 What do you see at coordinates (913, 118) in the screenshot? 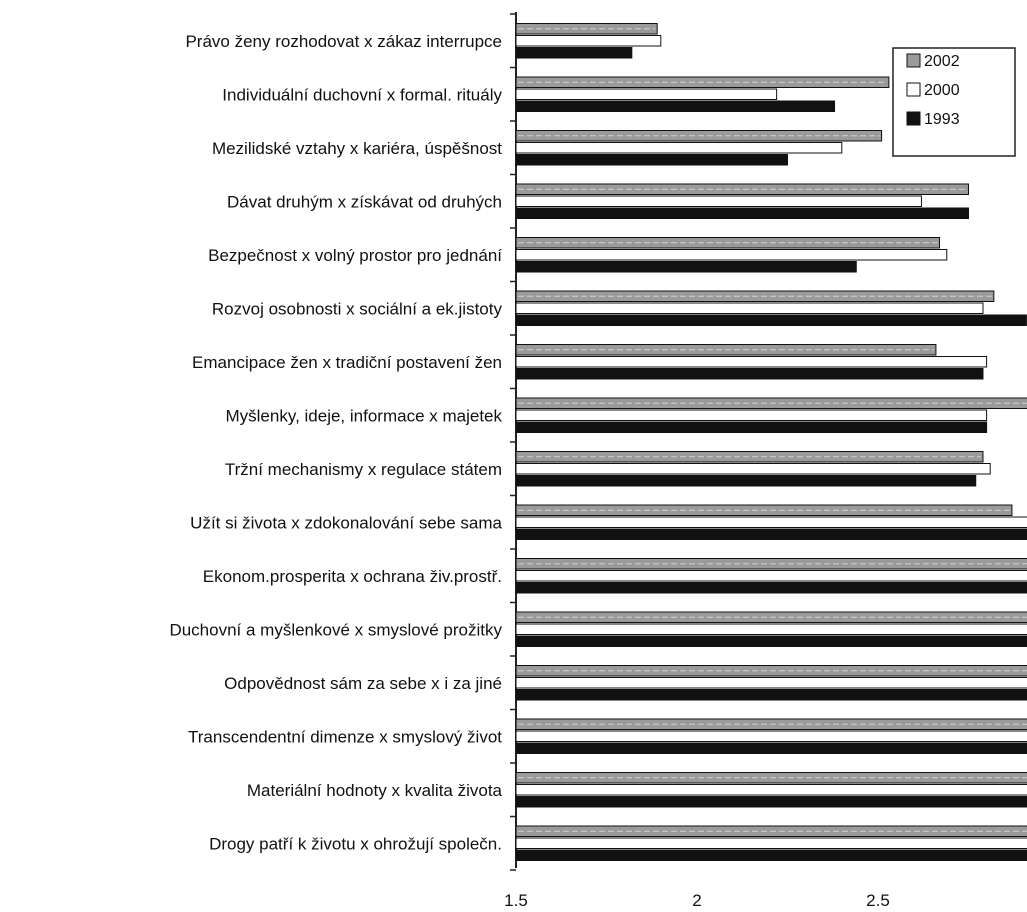
I see `legend-swatch-1993` at bounding box center [913, 118].